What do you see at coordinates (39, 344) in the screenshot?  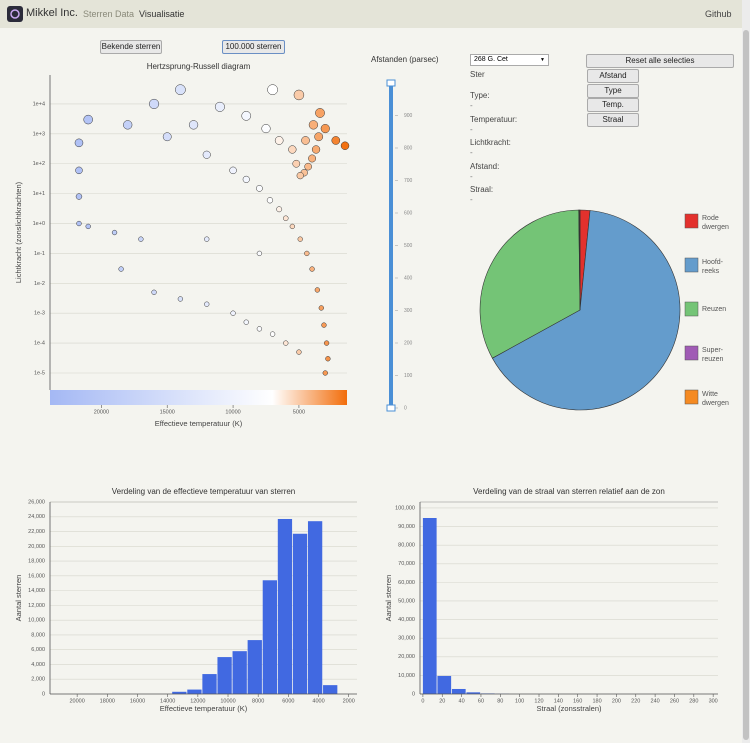 I see `y-tick-label: 1e-4` at bounding box center [39, 344].